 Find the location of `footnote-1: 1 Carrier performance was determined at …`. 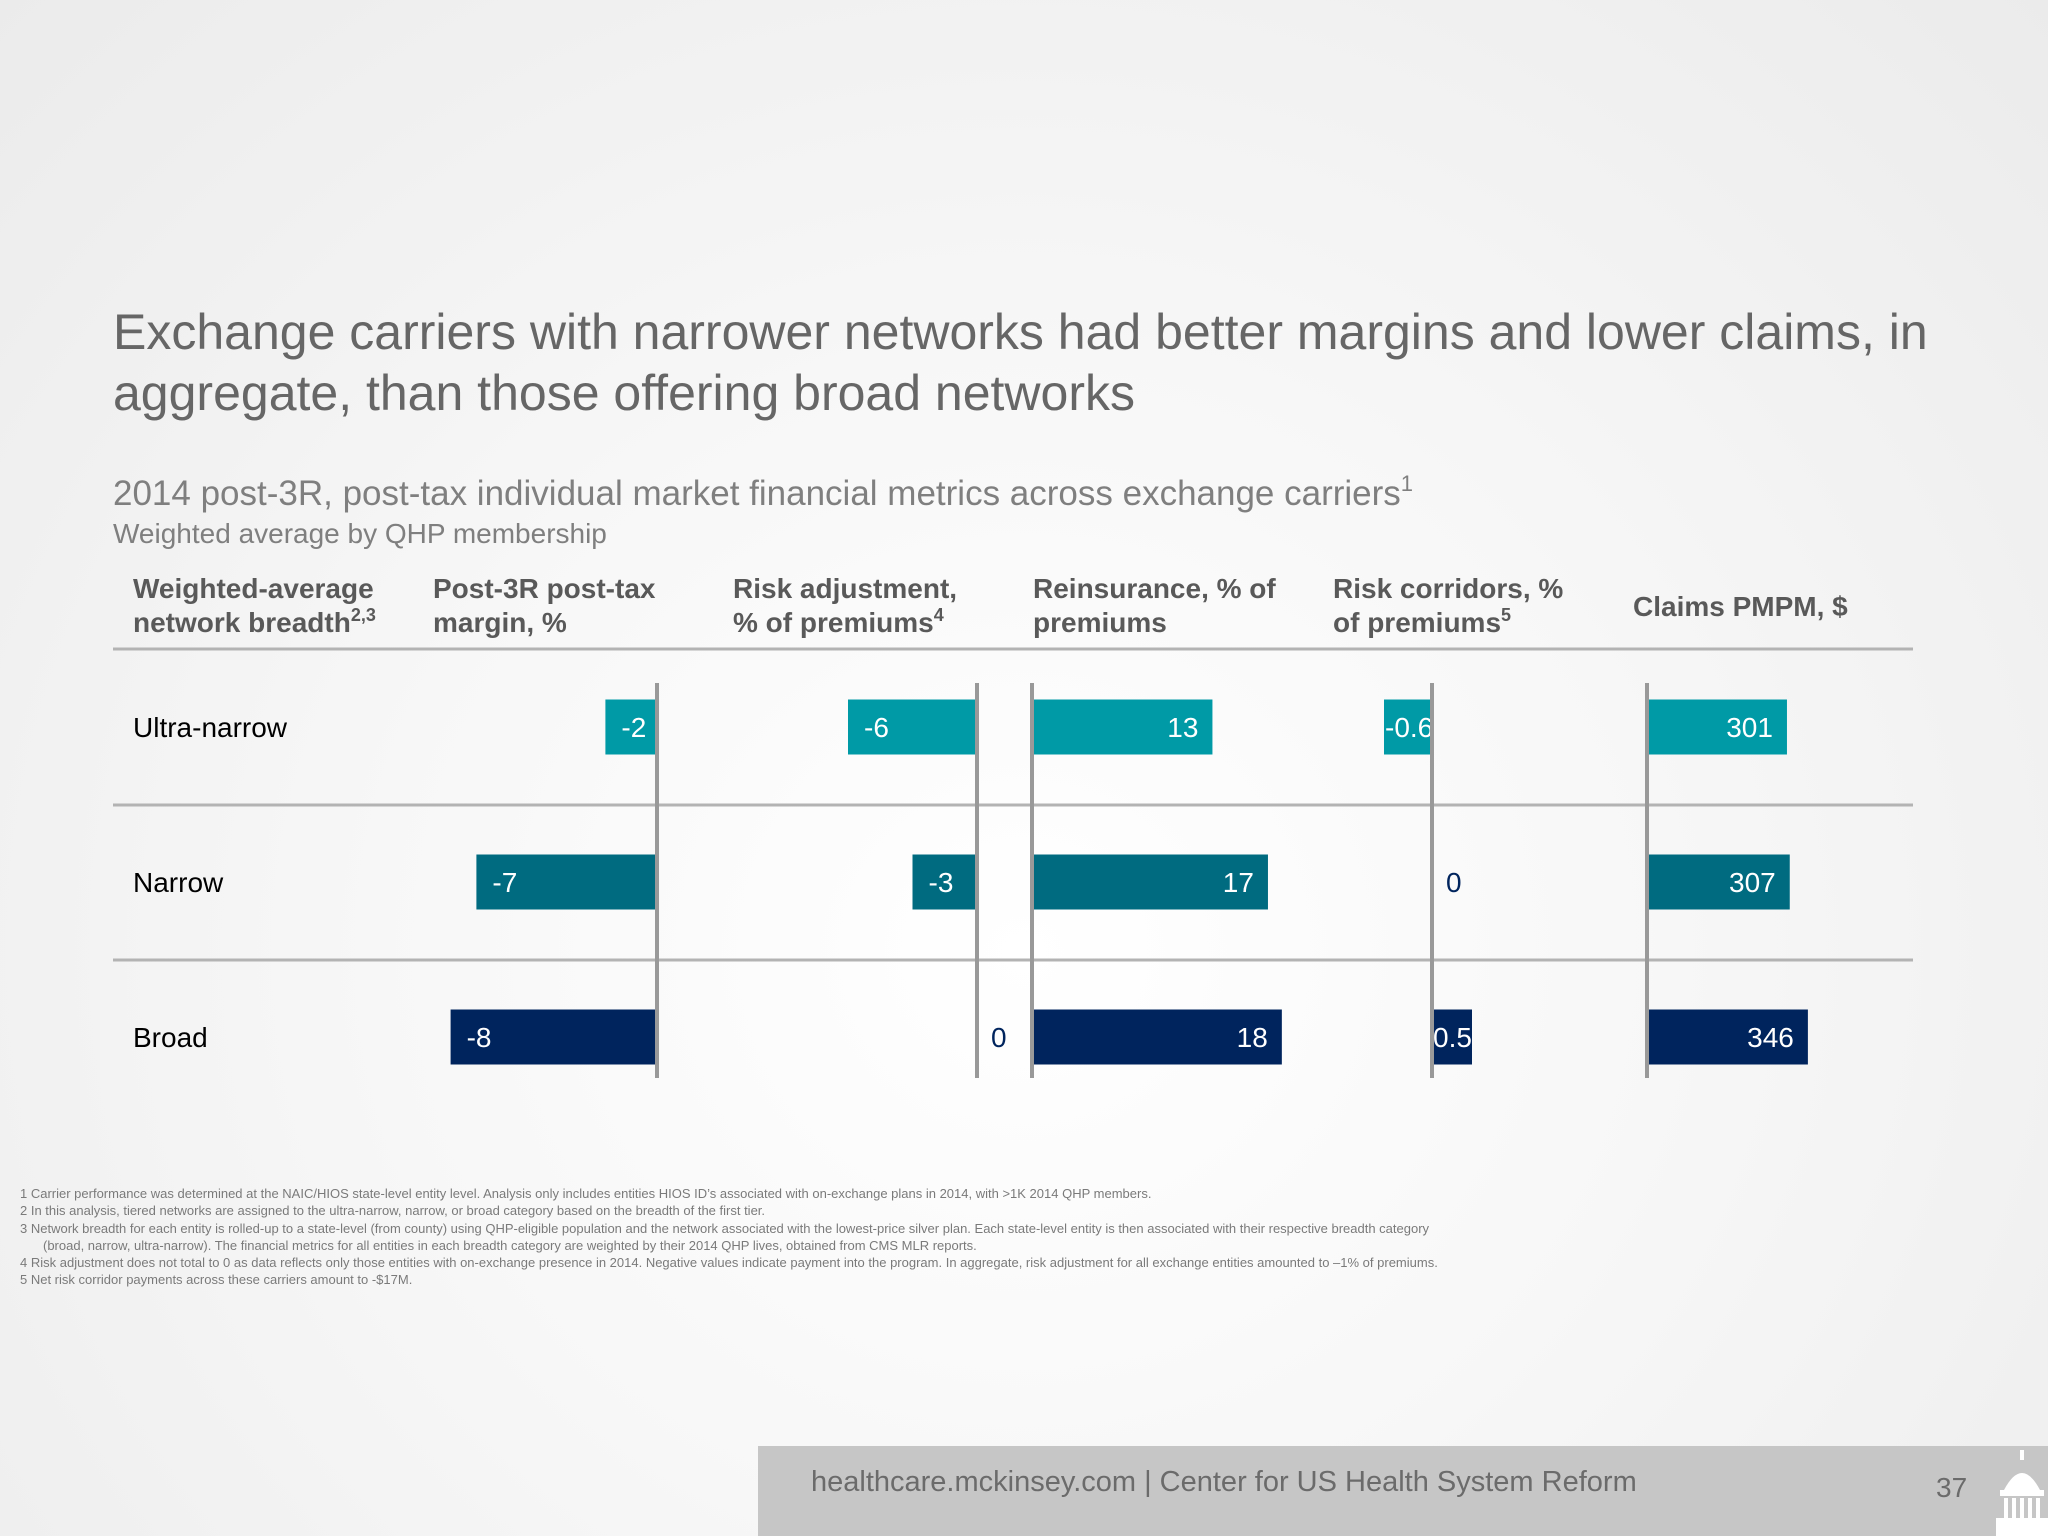

footnote-1: 1 Carrier performance was determined at … is located at coordinates (586, 1193).